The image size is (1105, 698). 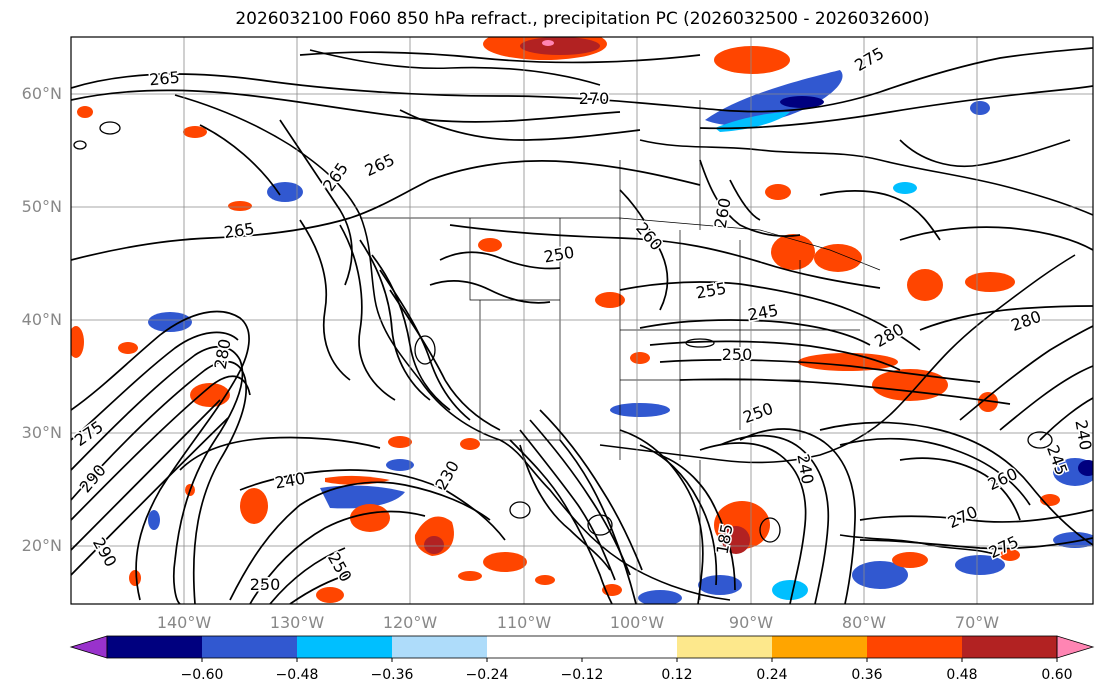 I want to click on lon-label-90w: 90°W, so click(x=751, y=622).